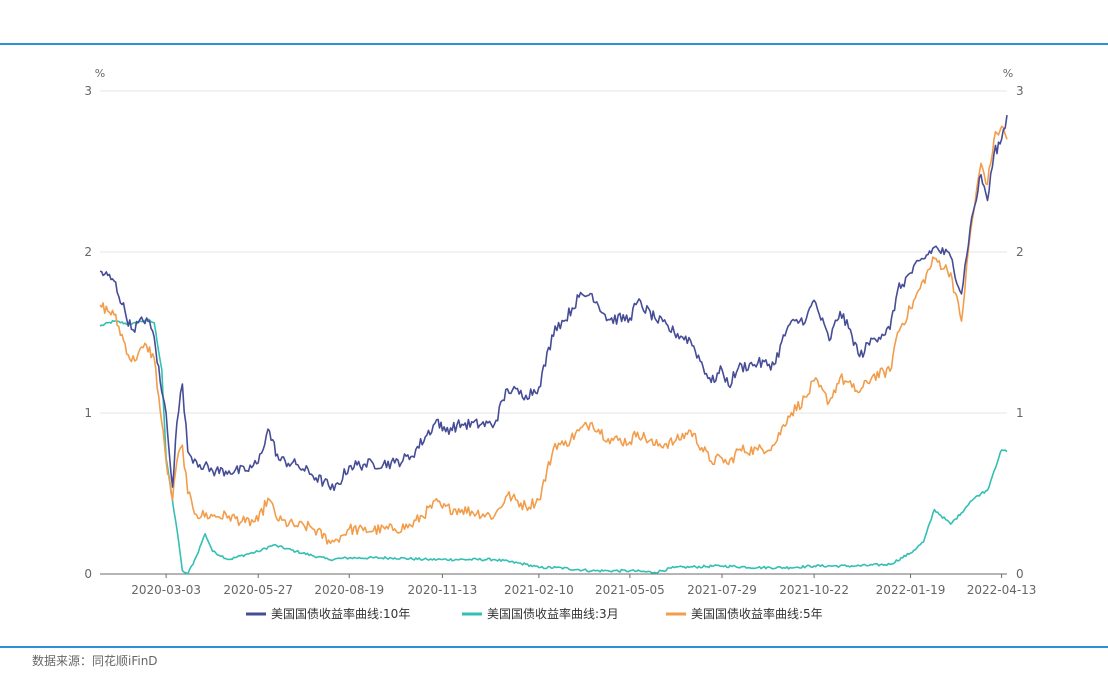 This screenshot has width=1108, height=674. What do you see at coordinates (95, 661) in the screenshot?
I see `data-source-note: 数据来源：同花顺iFinD` at bounding box center [95, 661].